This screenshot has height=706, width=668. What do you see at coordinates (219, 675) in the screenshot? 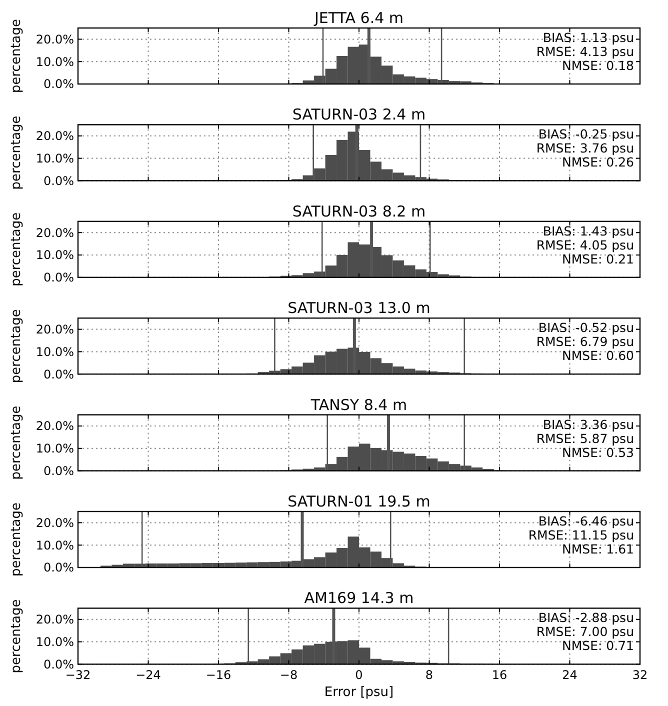
I see `x-tick-label: −16` at bounding box center [219, 675].